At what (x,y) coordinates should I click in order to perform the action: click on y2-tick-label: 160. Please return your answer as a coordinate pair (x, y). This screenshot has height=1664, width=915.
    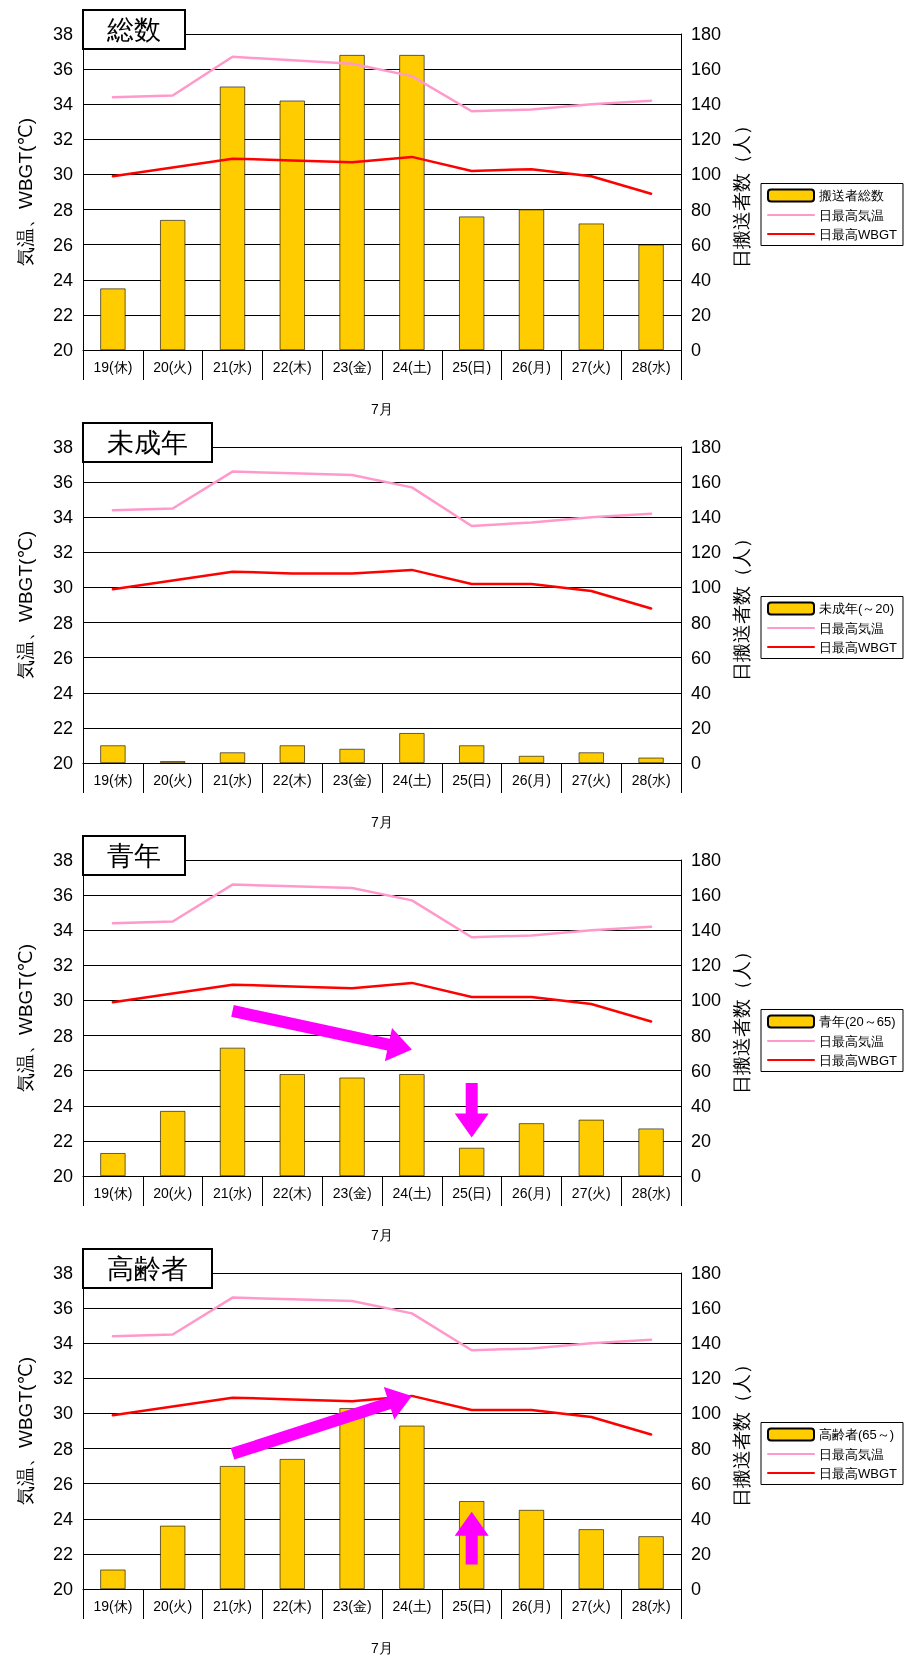
    Looking at the image, I should click on (706, 895).